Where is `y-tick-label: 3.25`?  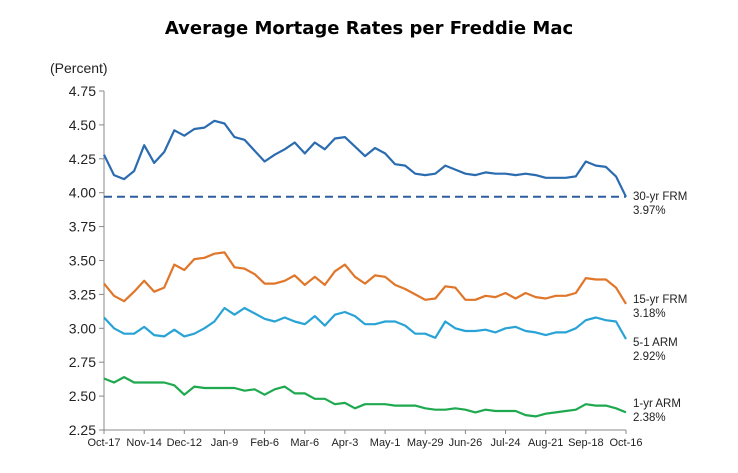
y-tick-label: 3.25 is located at coordinates (82, 294).